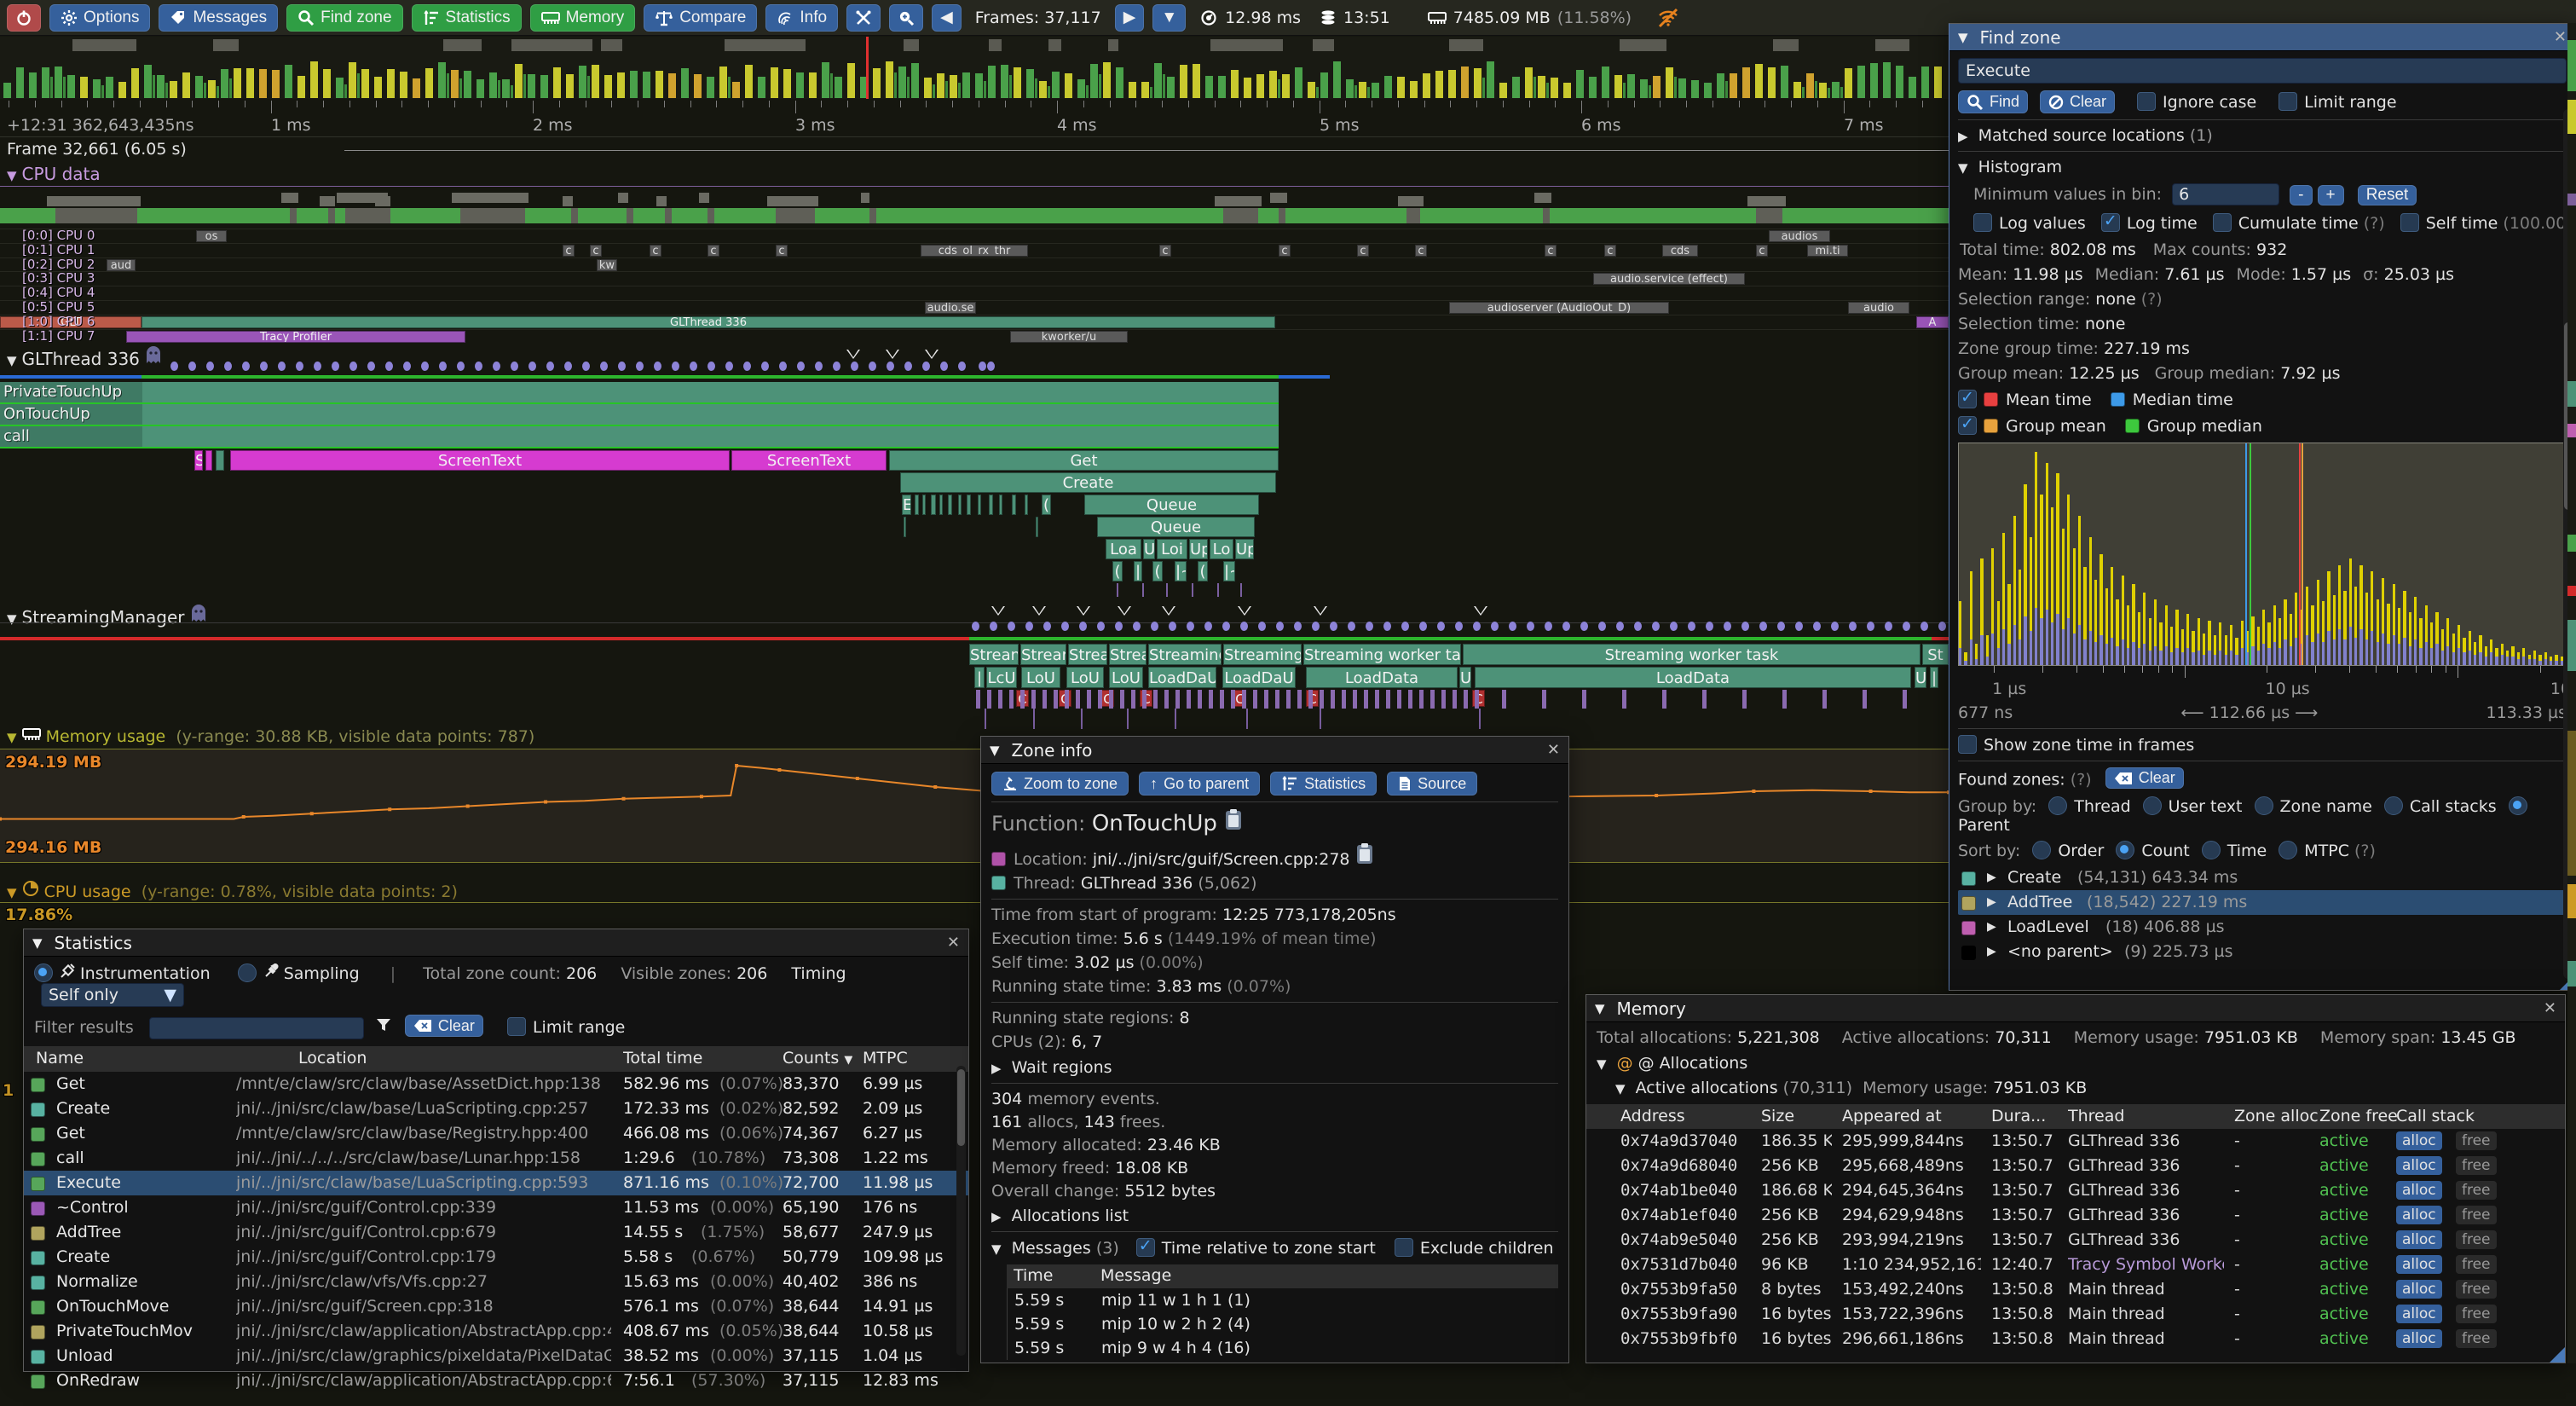  I want to click on timeline-zone: Loi, so click(1172, 549).